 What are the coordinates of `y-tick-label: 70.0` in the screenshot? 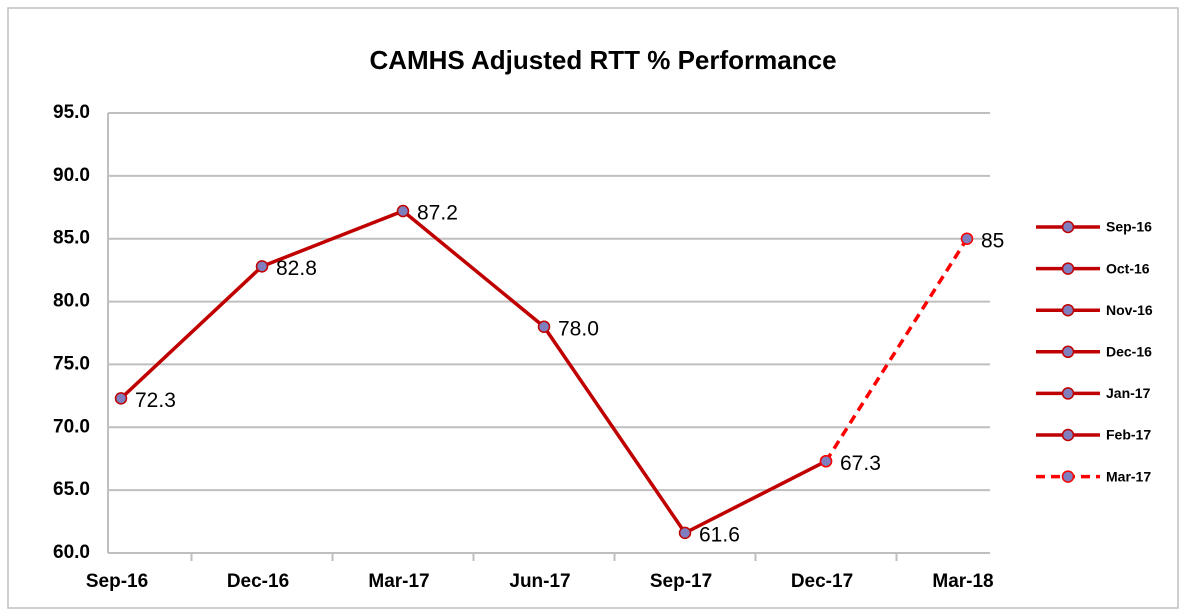 It's located at (71, 426).